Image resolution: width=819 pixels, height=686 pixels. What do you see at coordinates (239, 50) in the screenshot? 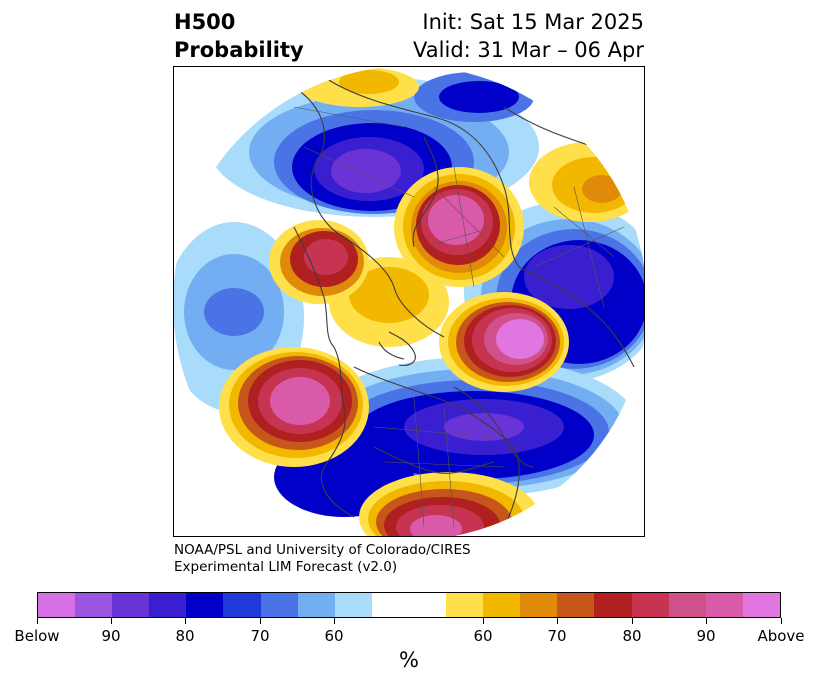
I see `title-field: Probability` at bounding box center [239, 50].